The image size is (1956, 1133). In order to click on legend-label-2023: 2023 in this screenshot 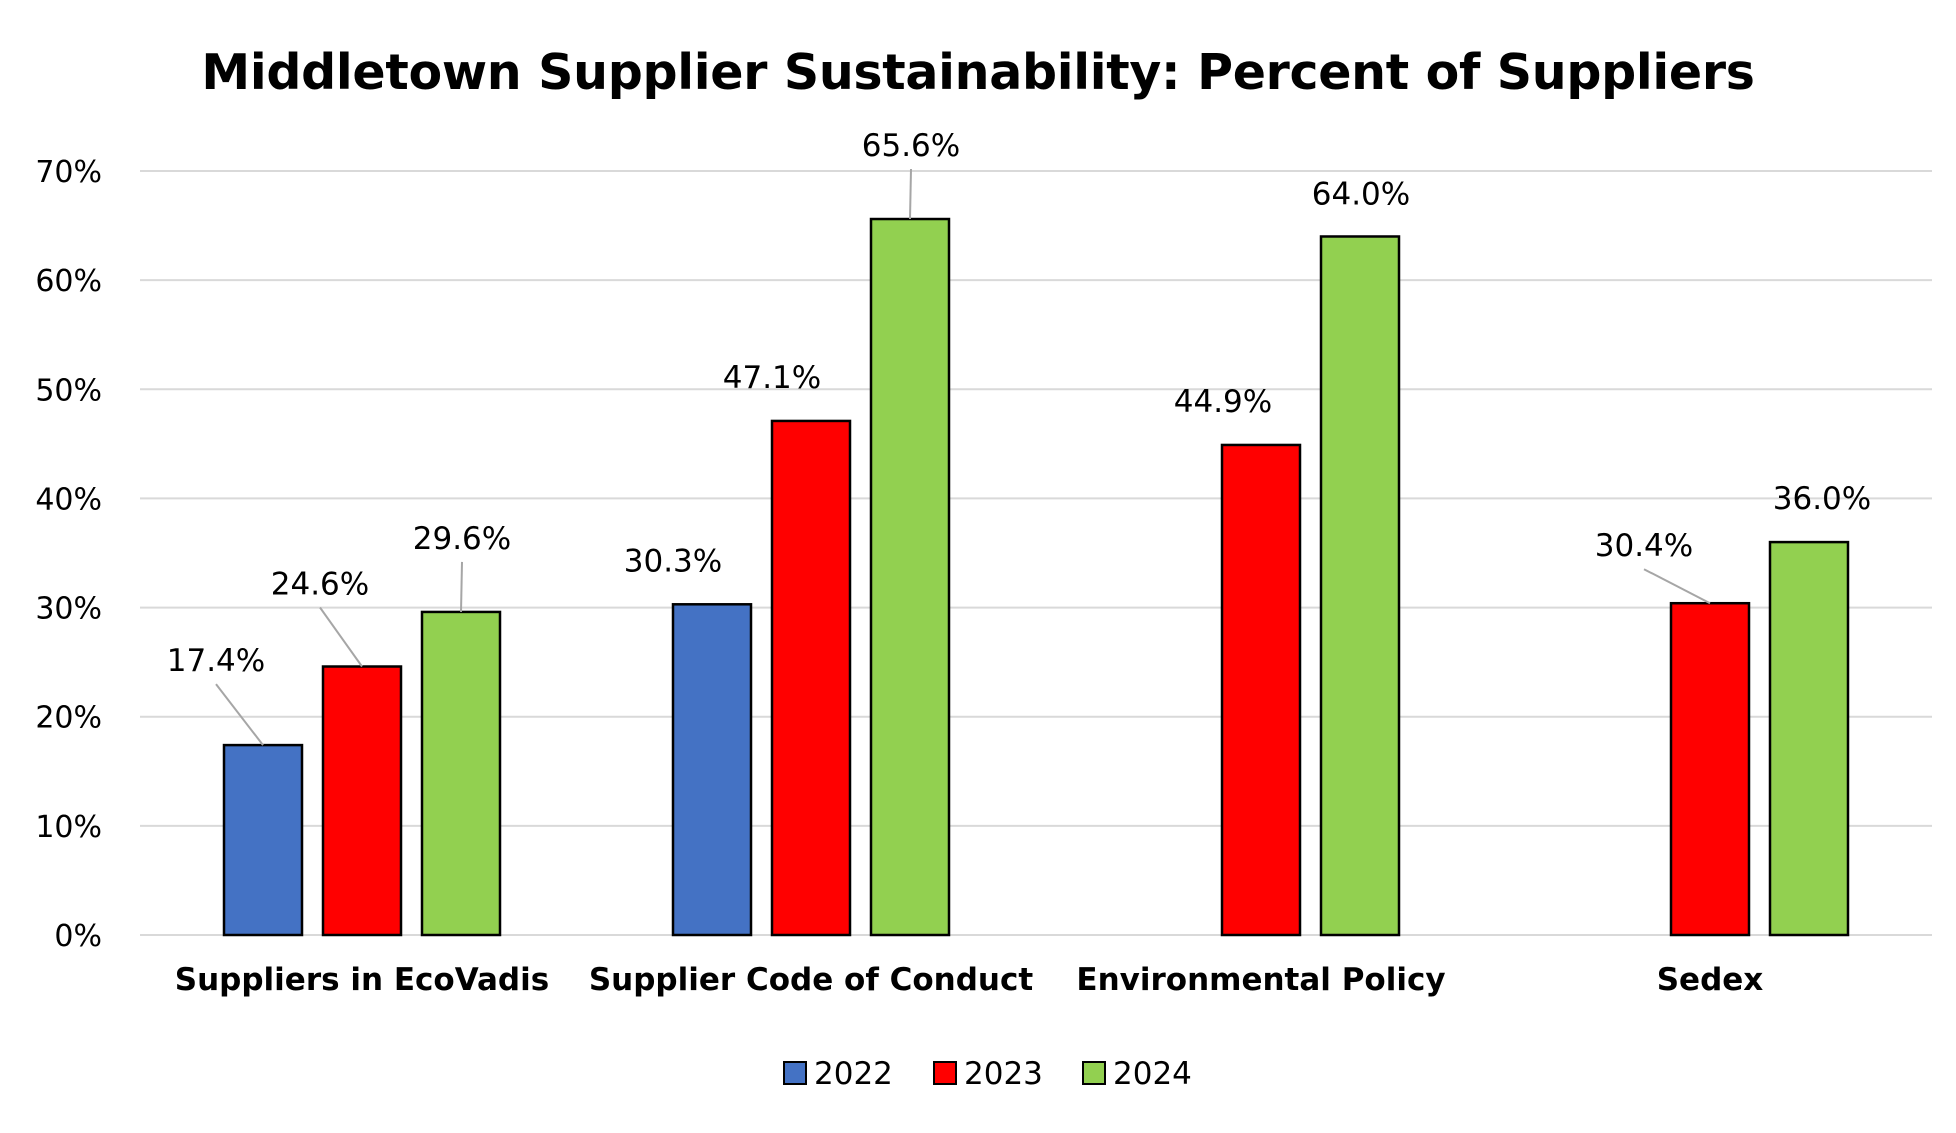, I will do `click(1003, 1074)`.